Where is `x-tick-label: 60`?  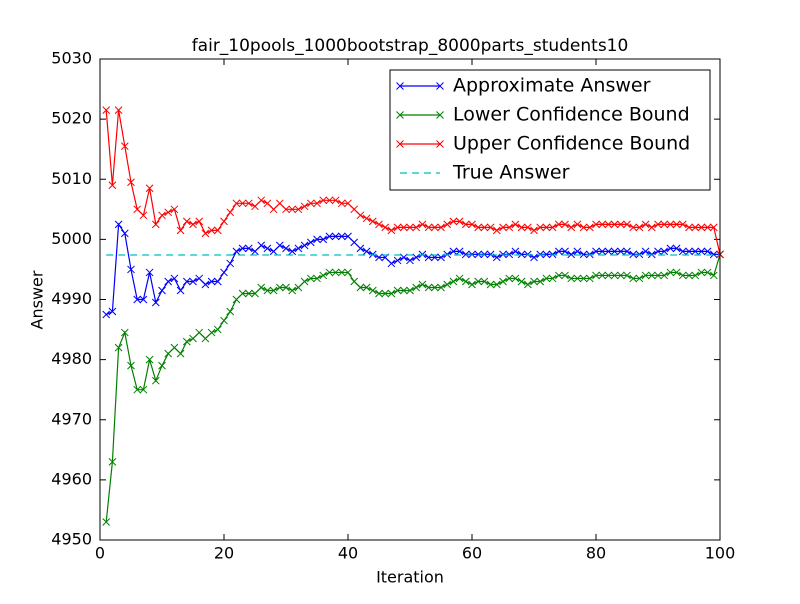
x-tick-label: 60 is located at coordinates (472, 553).